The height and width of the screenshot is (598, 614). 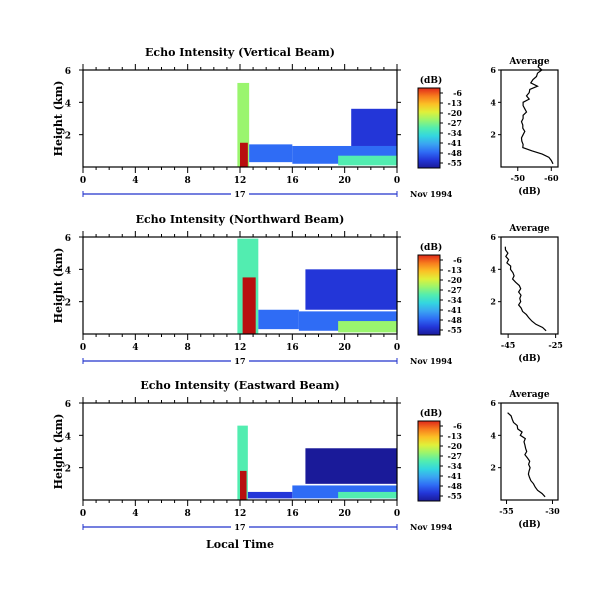 What do you see at coordinates (240, 219) in the screenshot?
I see `panel-title: Echo Intensity (Northward Beam)` at bounding box center [240, 219].